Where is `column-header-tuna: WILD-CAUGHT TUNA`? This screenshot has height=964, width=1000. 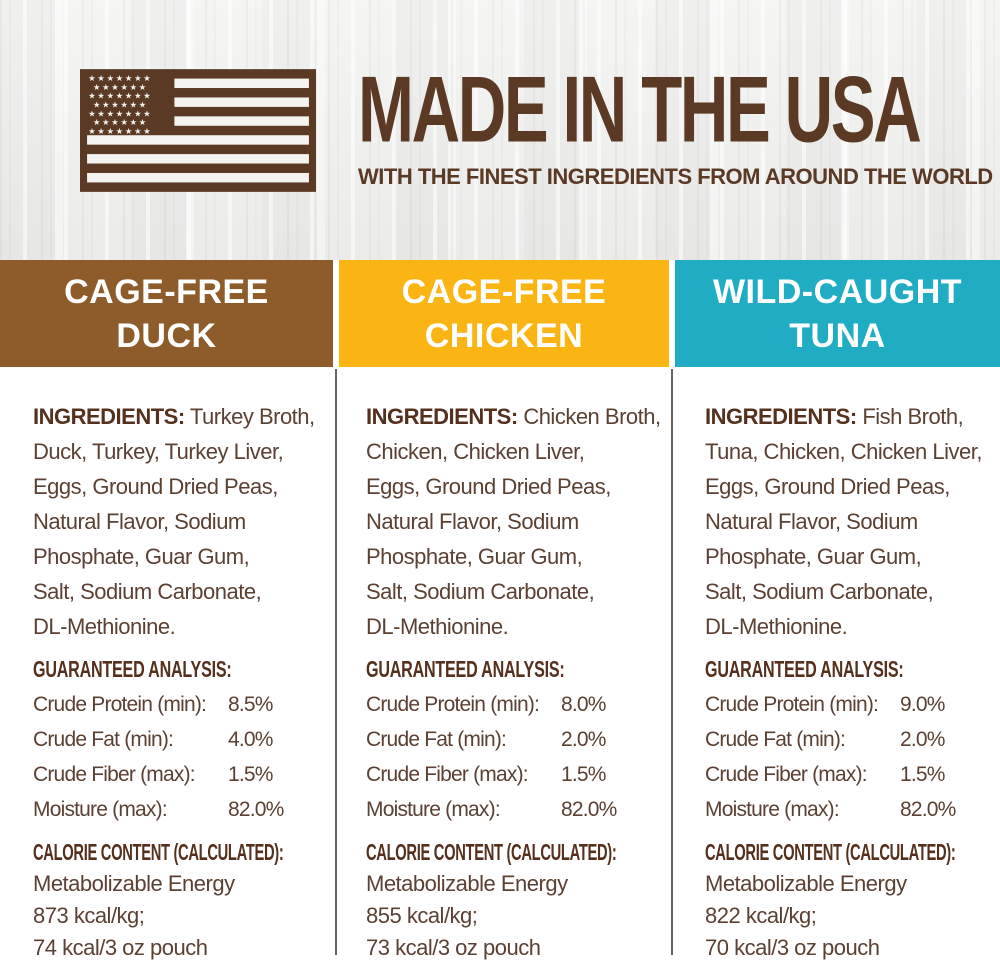 column-header-tuna: WILD-CAUGHT TUNA is located at coordinates (837, 313).